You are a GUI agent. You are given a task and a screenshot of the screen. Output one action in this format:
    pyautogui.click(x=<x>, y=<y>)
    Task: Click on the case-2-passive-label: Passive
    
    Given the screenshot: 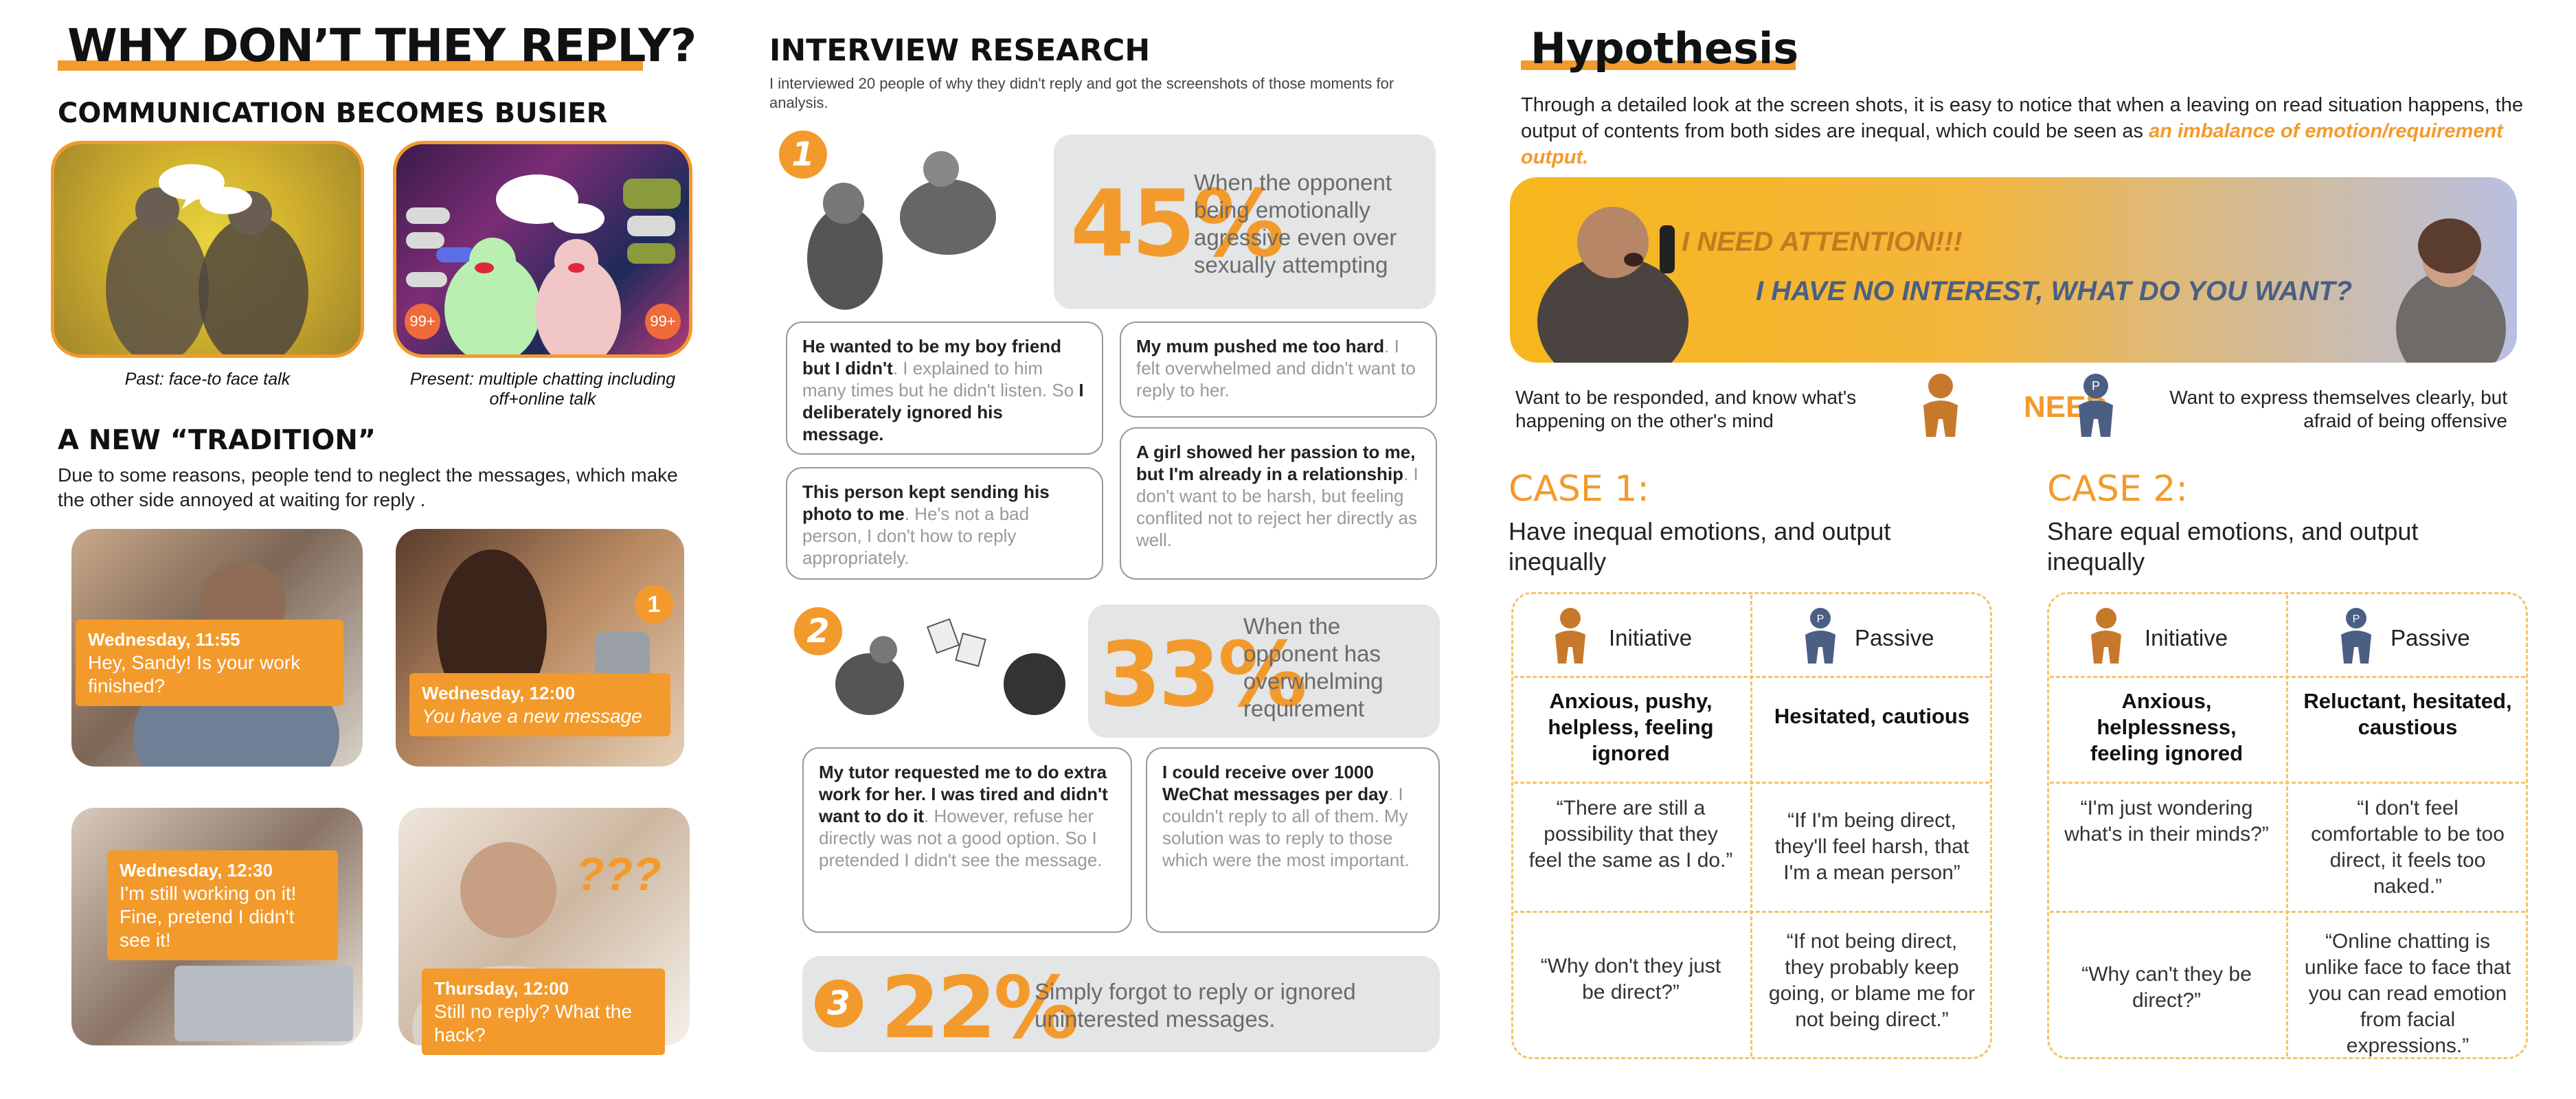 What is the action you would take?
    pyautogui.click(x=2430, y=637)
    